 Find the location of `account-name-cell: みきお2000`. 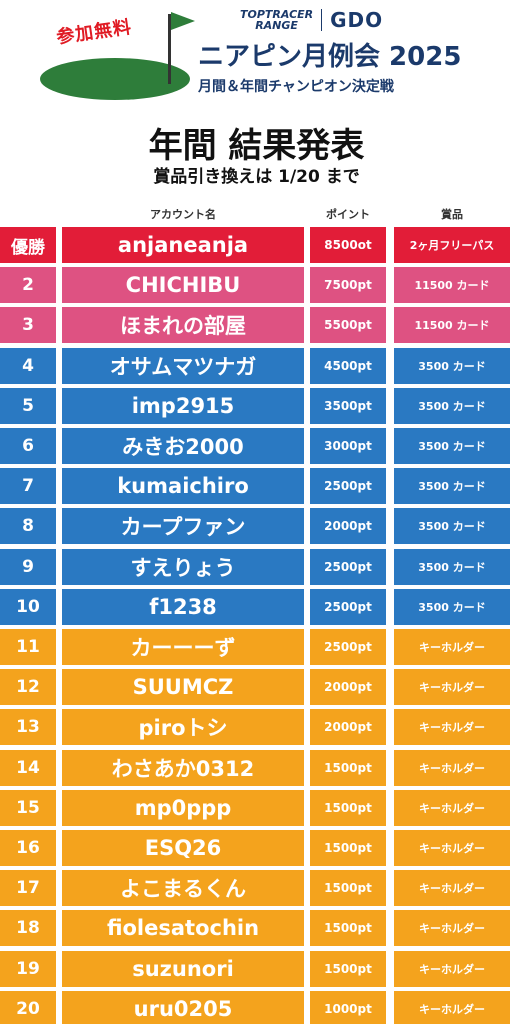

account-name-cell: みきお2000 is located at coordinates (183, 446).